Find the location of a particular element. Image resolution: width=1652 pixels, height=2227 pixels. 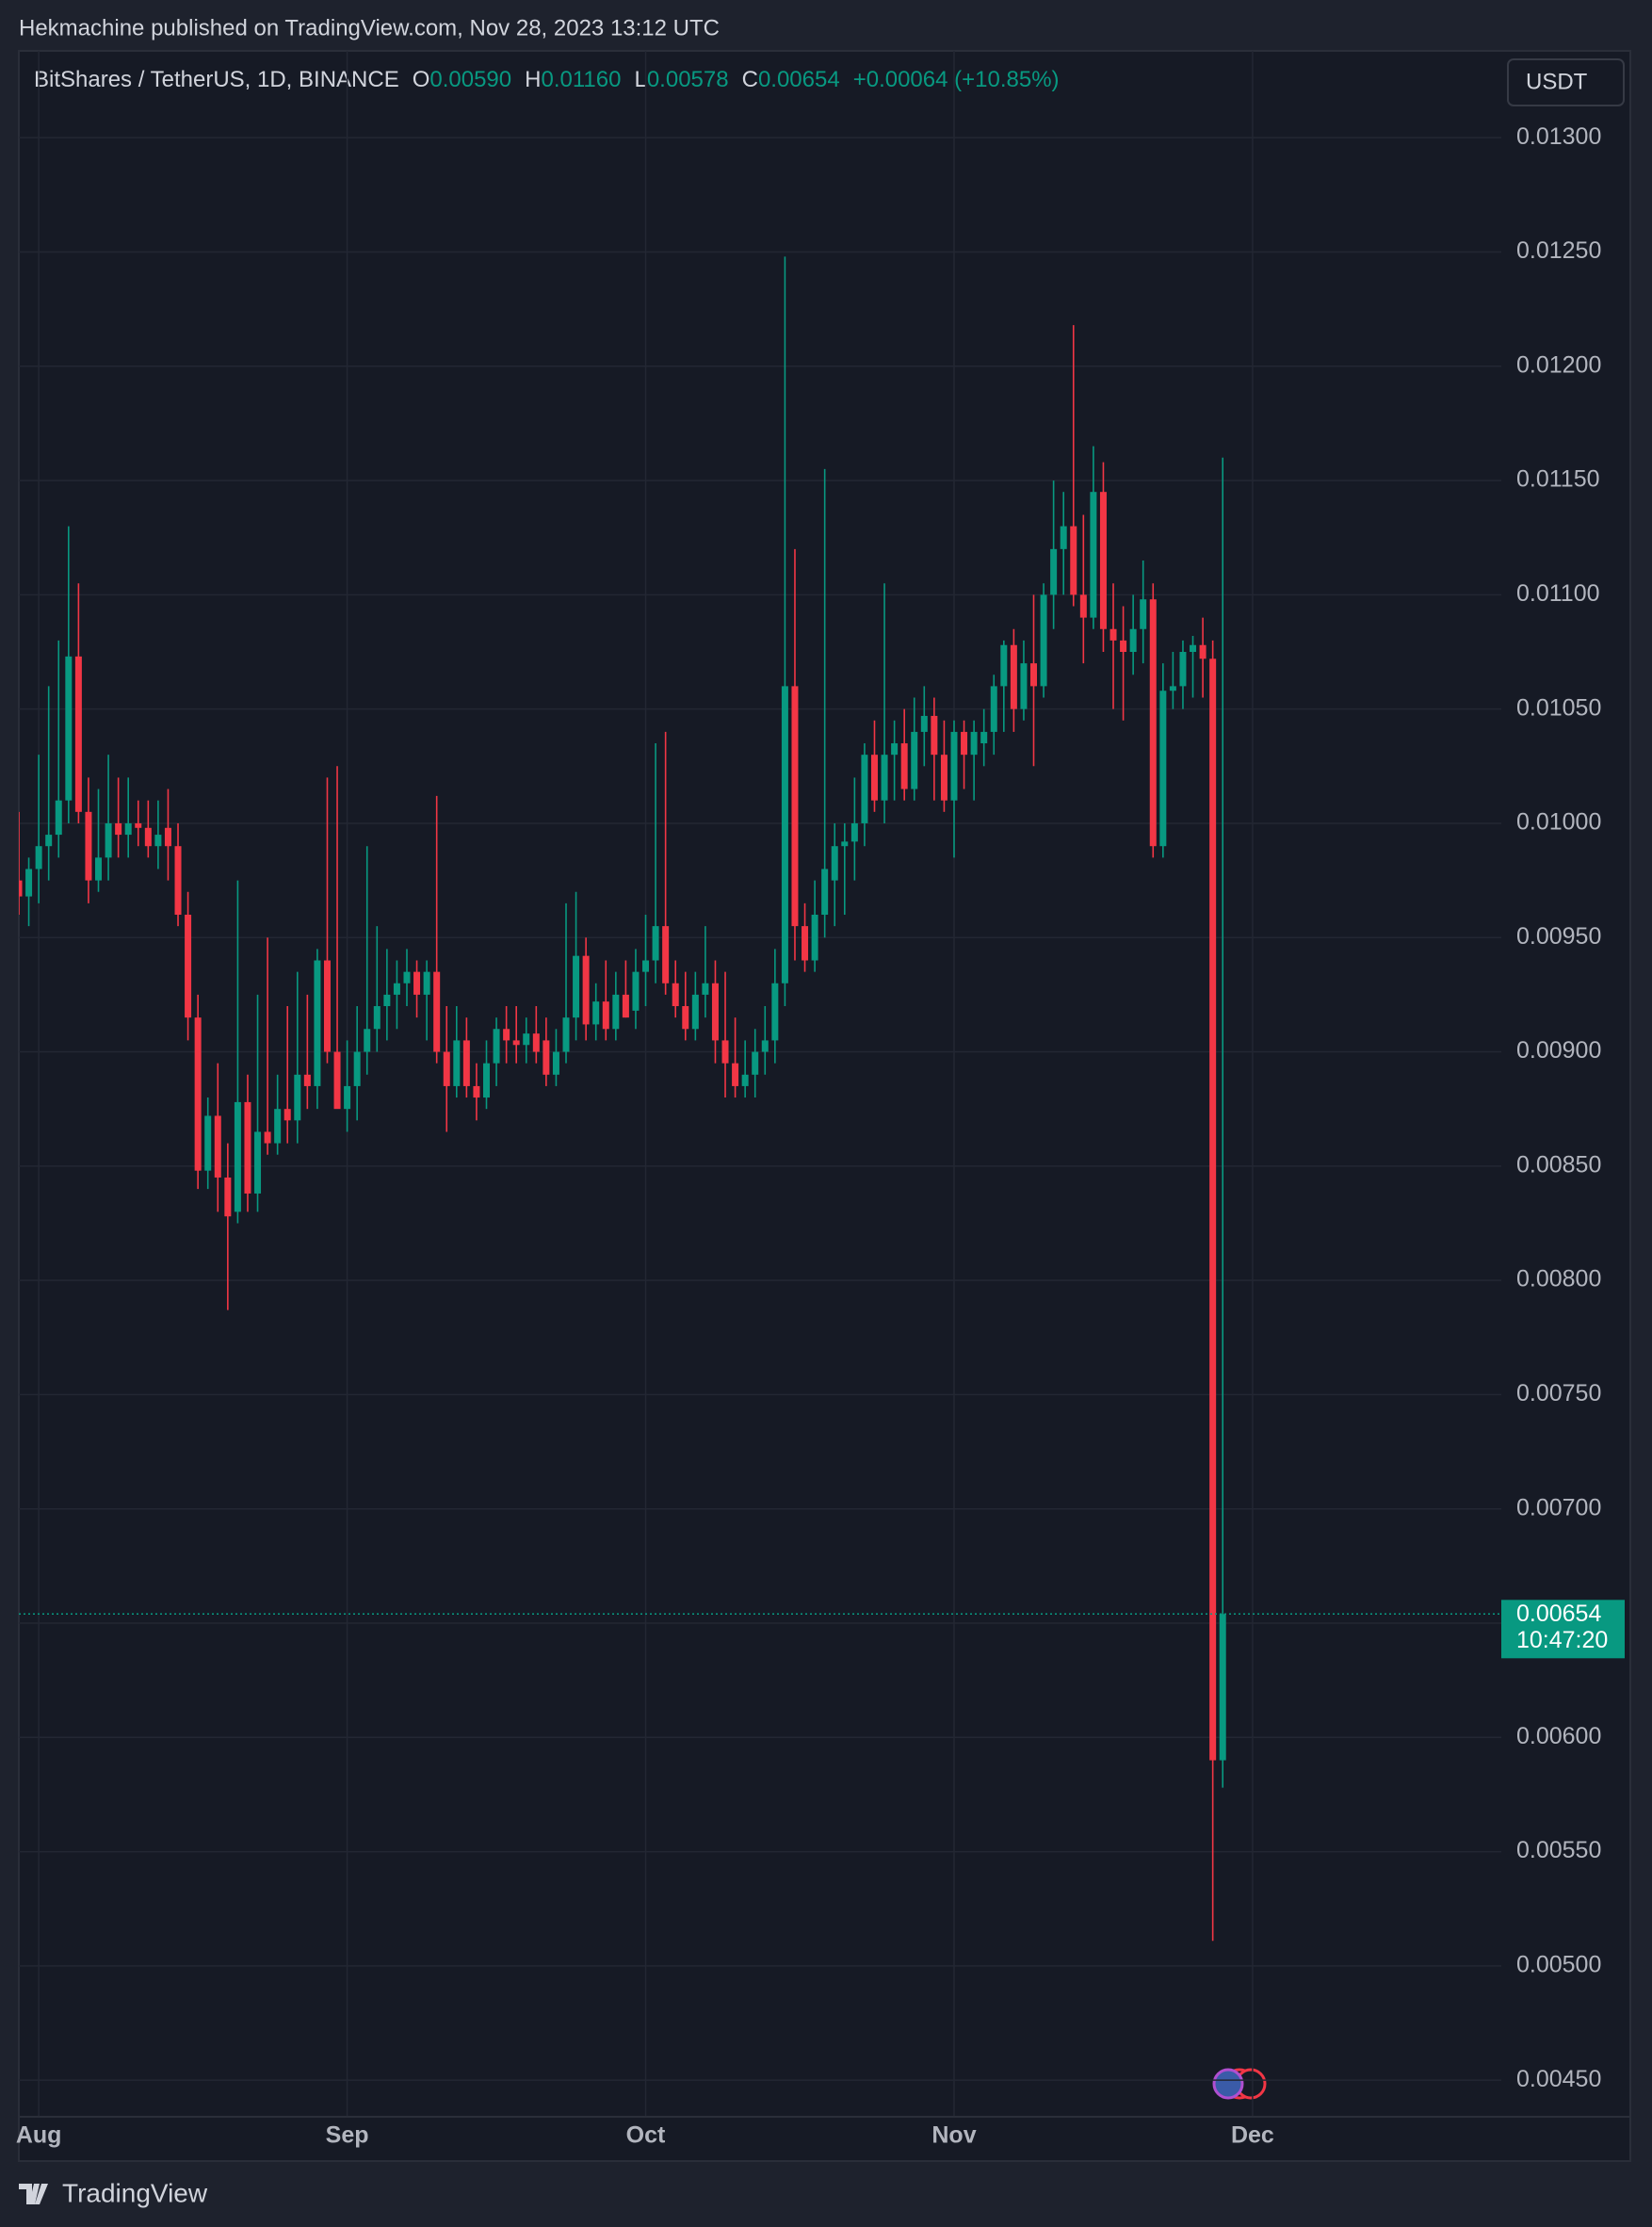

y-tick-label: 0.00550 is located at coordinates (1558, 1850).